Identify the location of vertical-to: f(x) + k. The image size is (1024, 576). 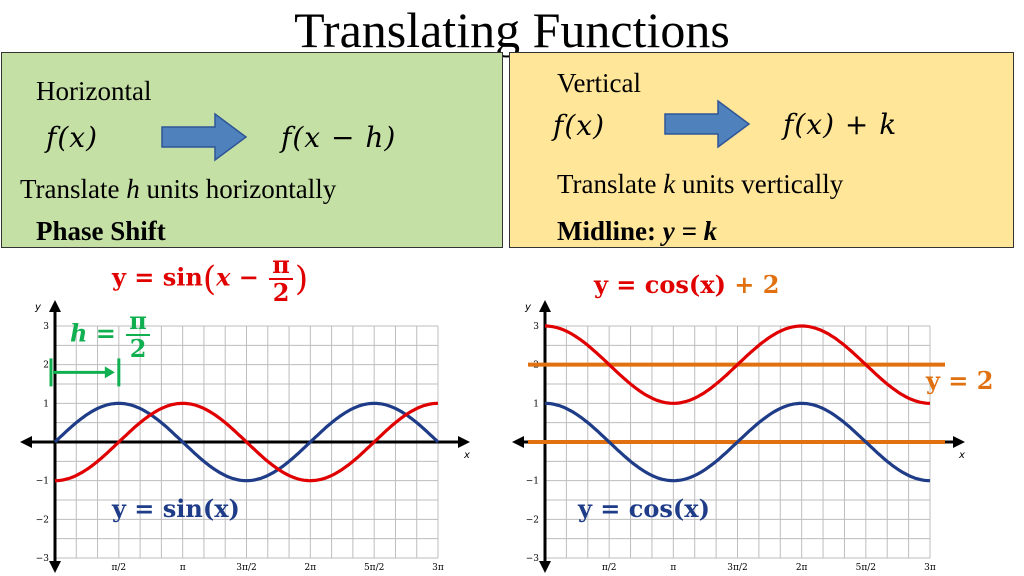
(840, 124).